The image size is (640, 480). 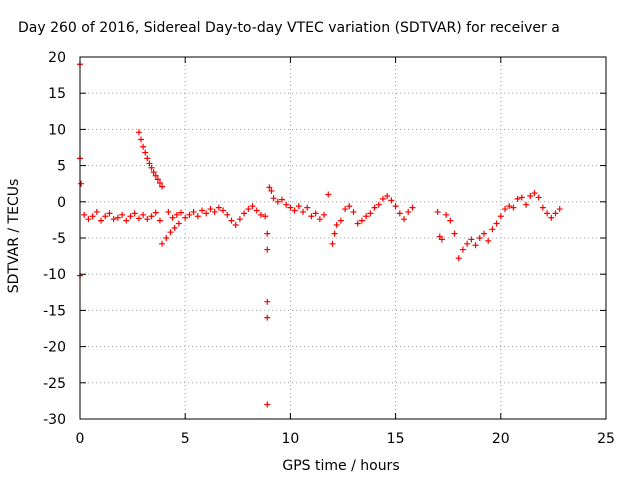 I want to click on x-tick-label: 25, so click(x=606, y=439).